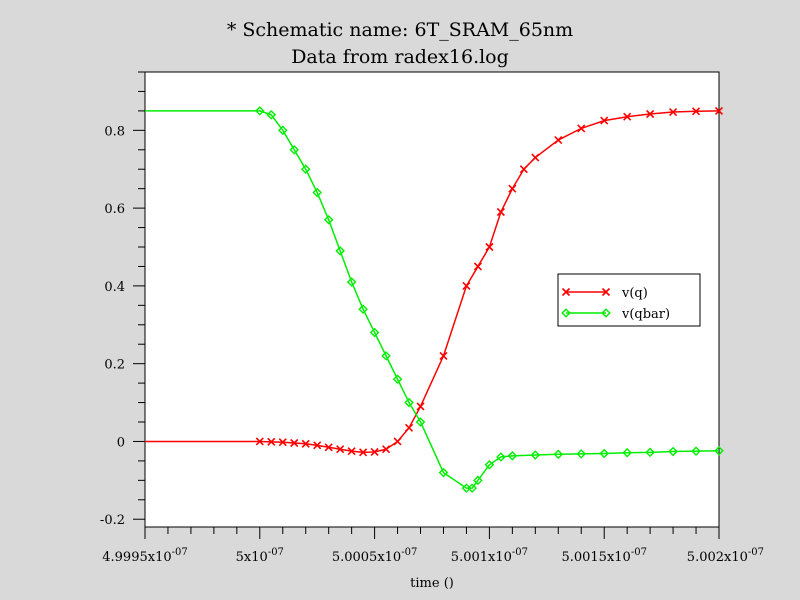  What do you see at coordinates (374, 556) in the screenshot?
I see `x-tick-label: 5.0005x10-07` at bounding box center [374, 556].